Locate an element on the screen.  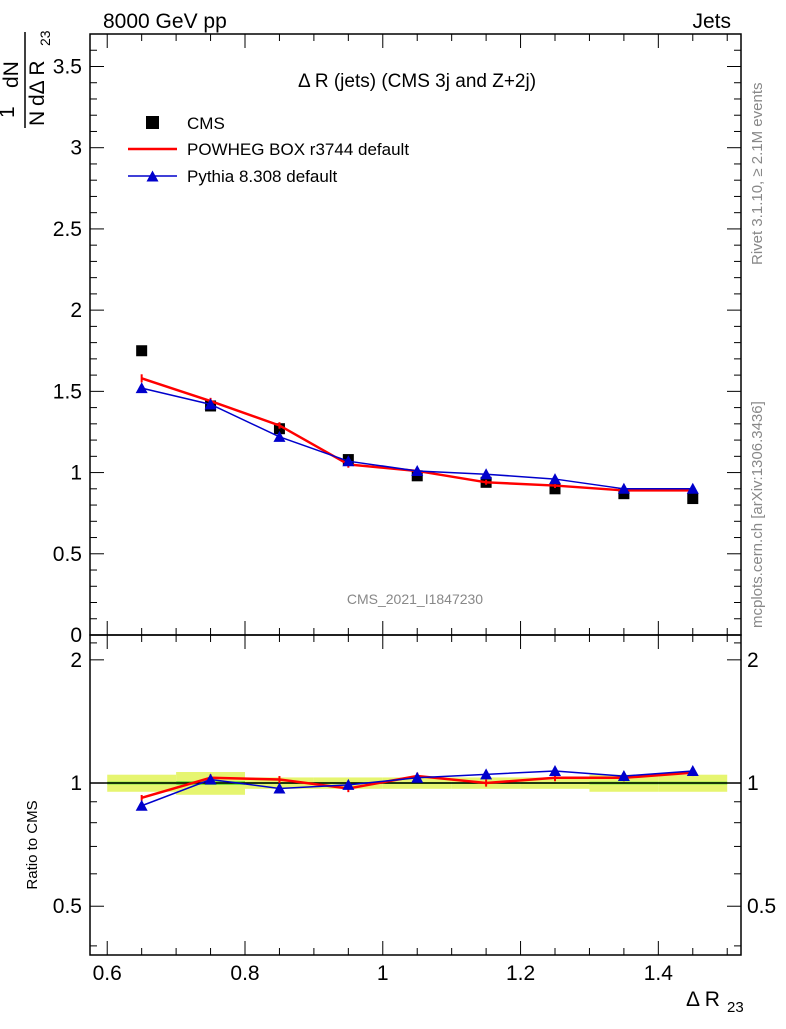
main-ytick-label: 2.5 is located at coordinates (67, 229).